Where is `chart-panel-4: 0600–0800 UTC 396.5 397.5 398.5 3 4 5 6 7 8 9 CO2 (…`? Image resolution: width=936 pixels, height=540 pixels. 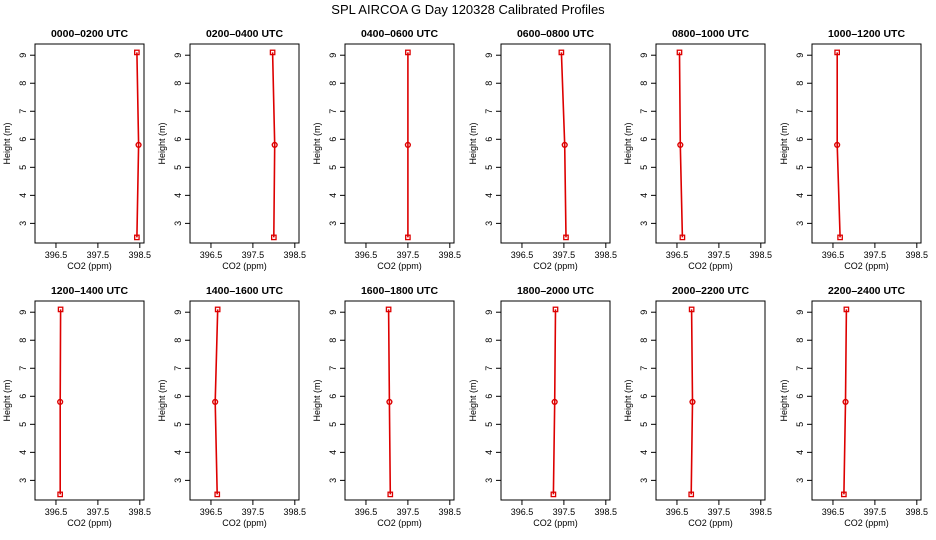
chart-panel-4: 0600–0800 UTC 396.5 397.5 398.5 3 4 5 6 7 8 9 CO2 (… is located at coordinates (542, 149).